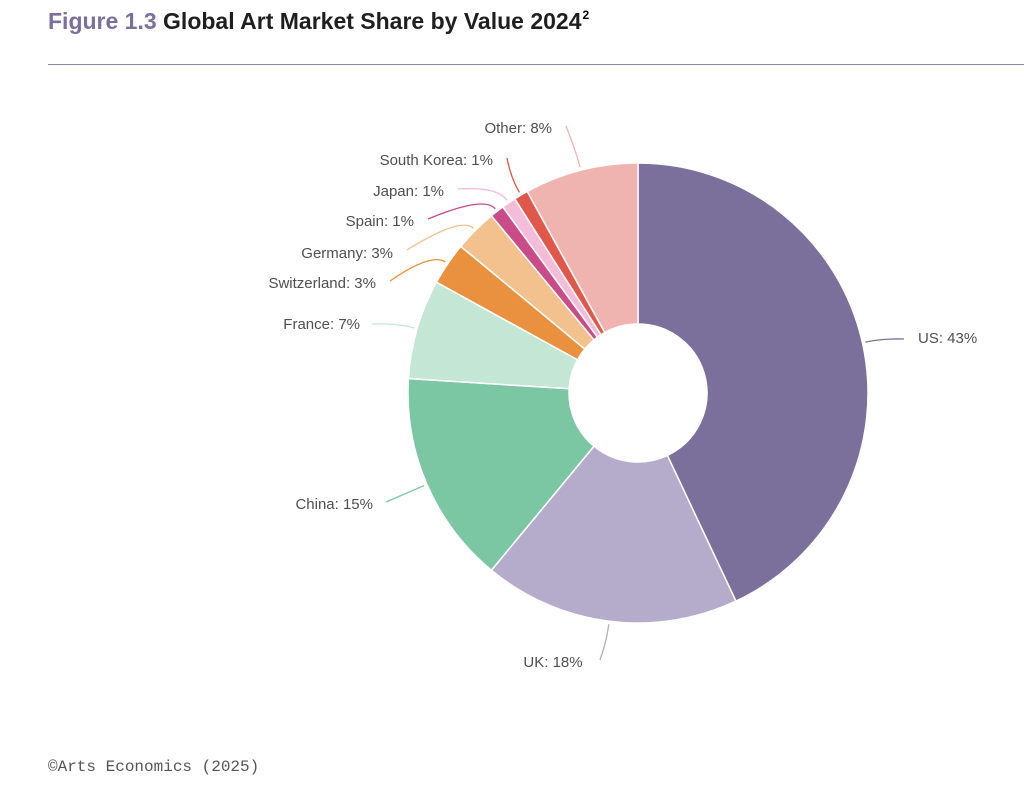 This screenshot has width=1024, height=802. Describe the element at coordinates (372, 21) in the screenshot. I see `title-text: Global Art Market Share by Value 2024` at that location.